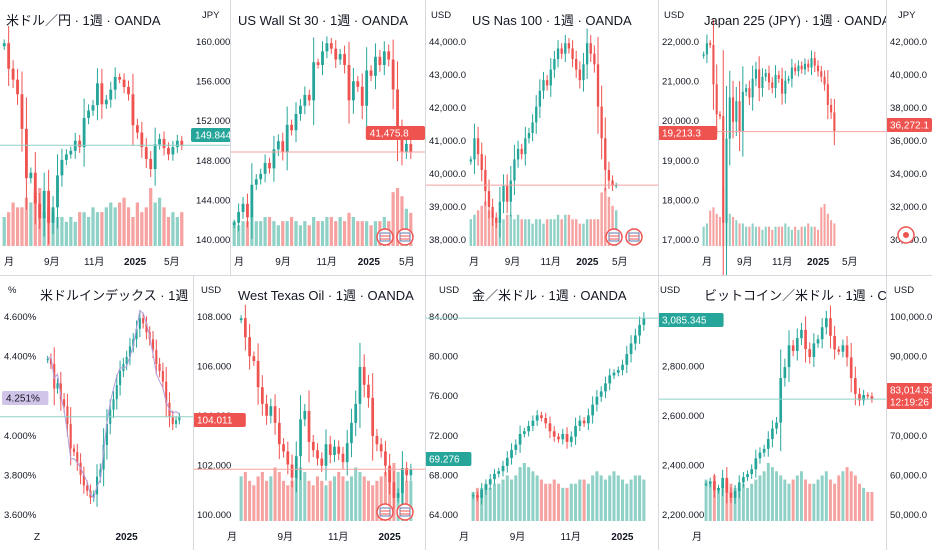 This screenshot has width=932, height=550. Describe the element at coordinates (552, 20) in the screenshot. I see `nas100-title: US Nas 100 · 1週 · OANDA` at that location.